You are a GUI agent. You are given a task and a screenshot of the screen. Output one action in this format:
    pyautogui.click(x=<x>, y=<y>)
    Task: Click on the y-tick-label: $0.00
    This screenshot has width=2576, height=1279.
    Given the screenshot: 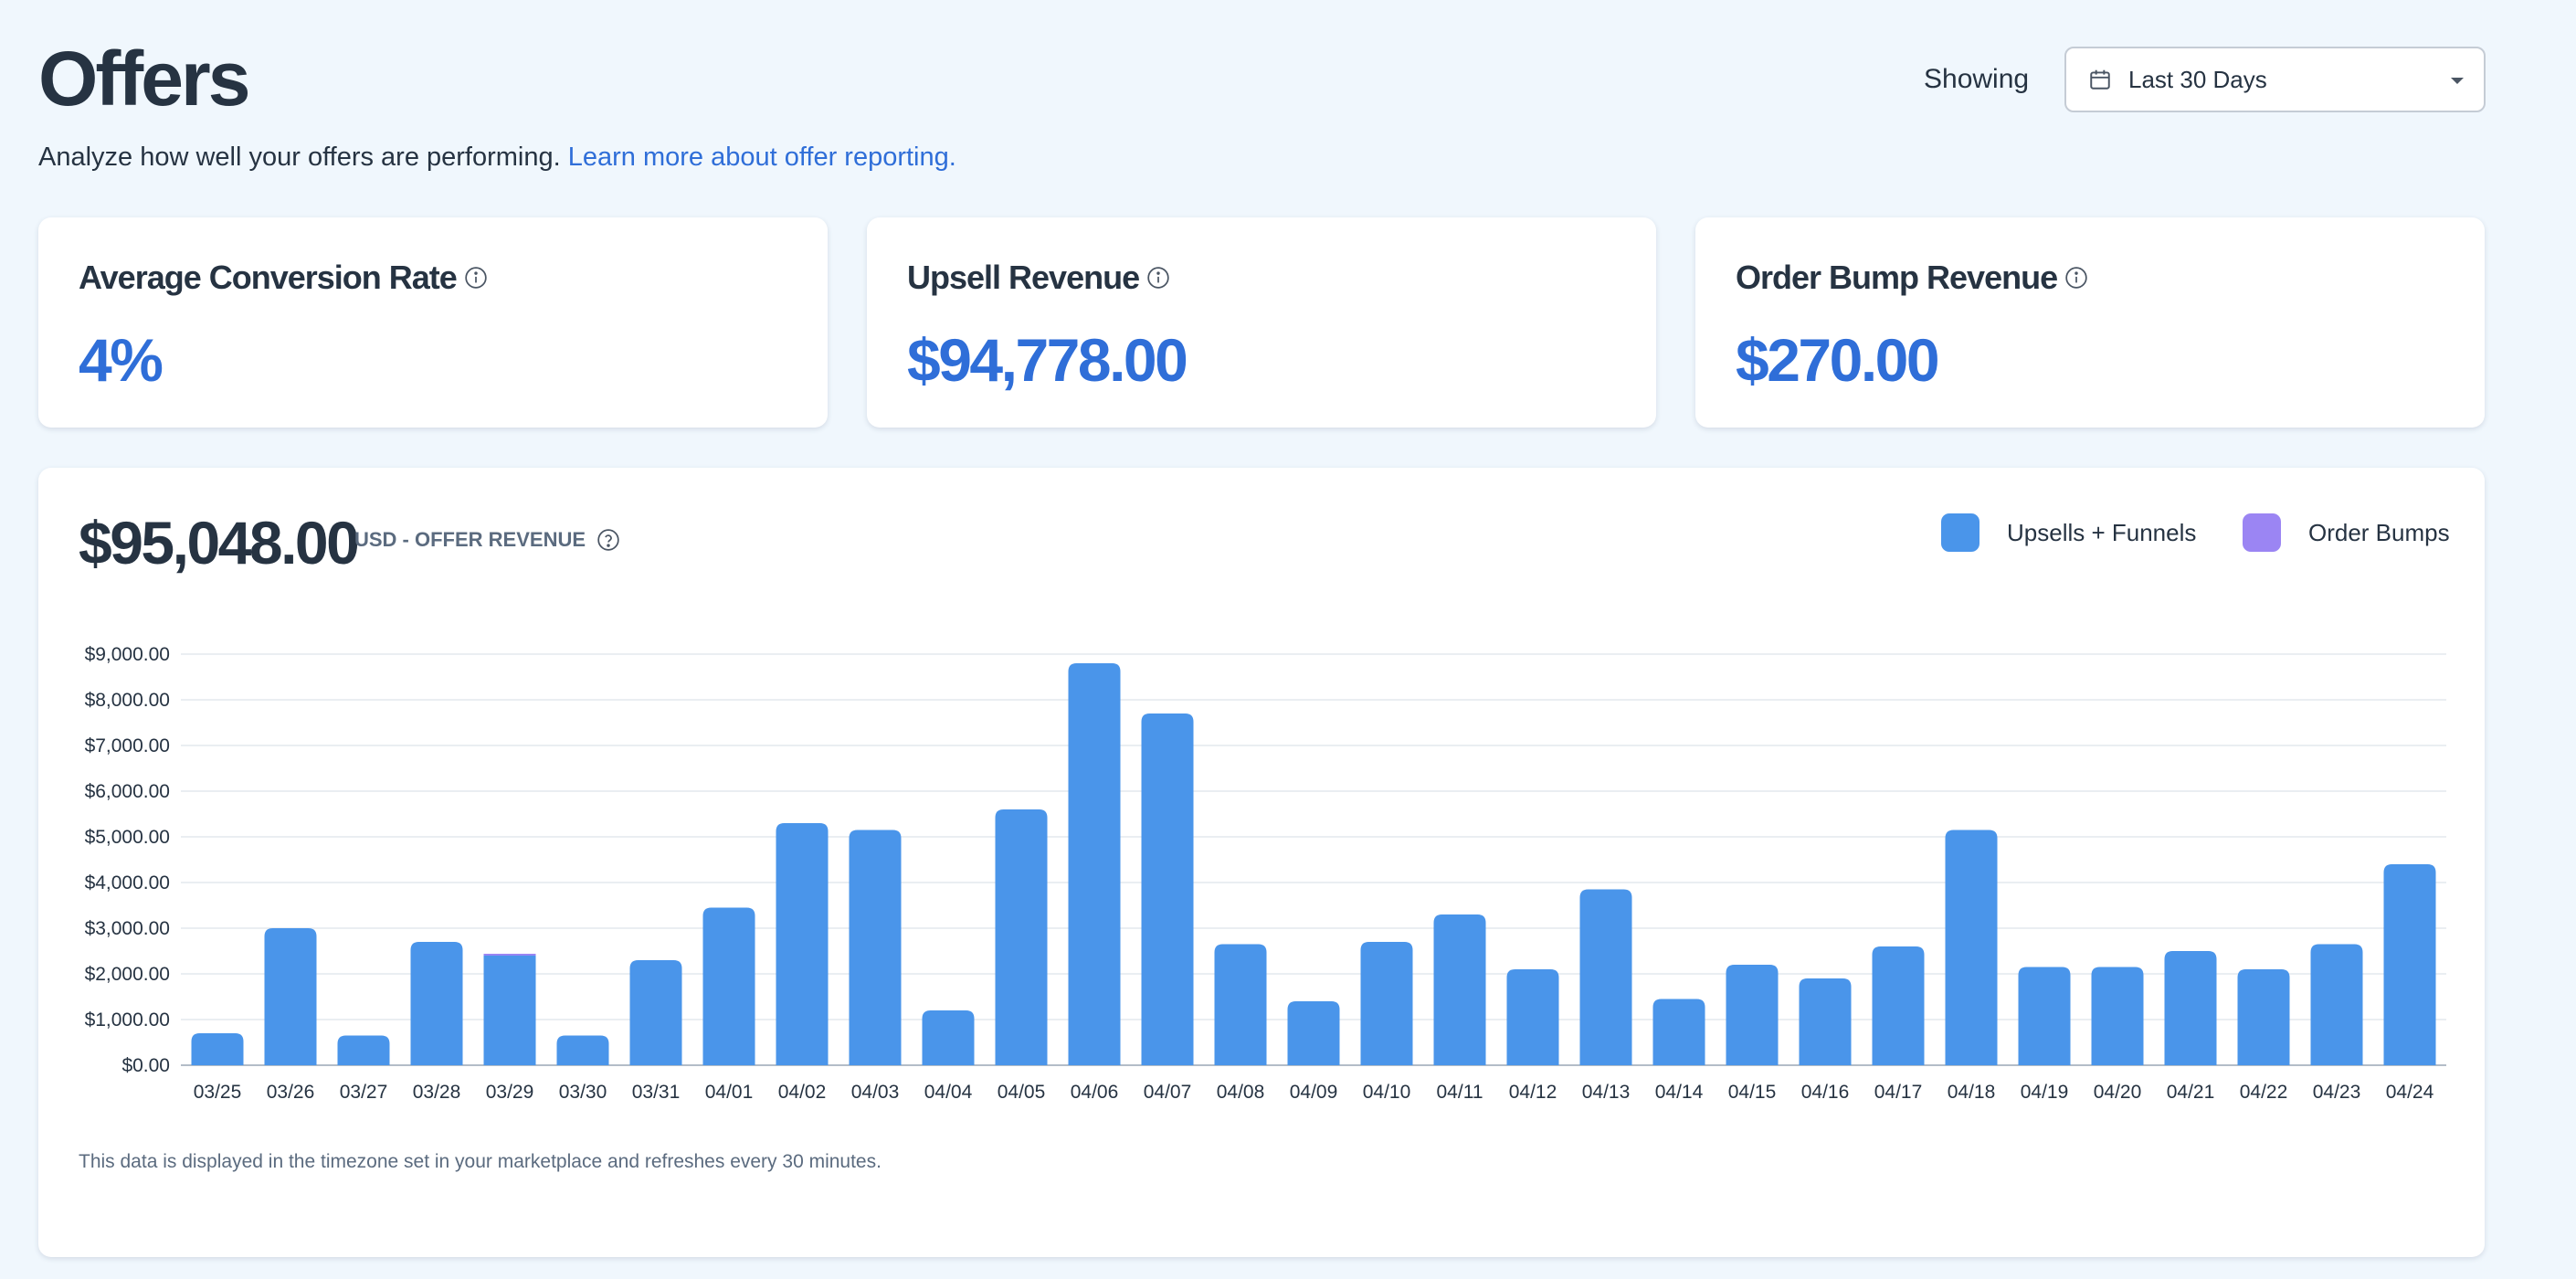 What is the action you would take?
    pyautogui.click(x=145, y=1066)
    